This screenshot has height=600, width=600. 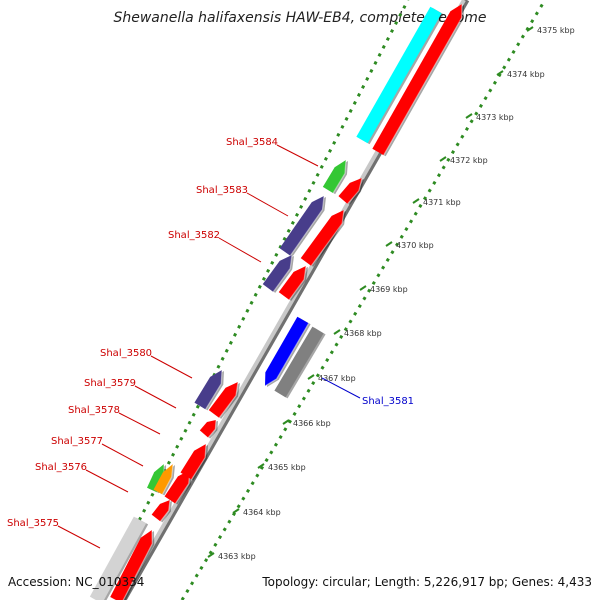 I want to click on kbp-tick: 4367 kbp, so click(x=331, y=378).